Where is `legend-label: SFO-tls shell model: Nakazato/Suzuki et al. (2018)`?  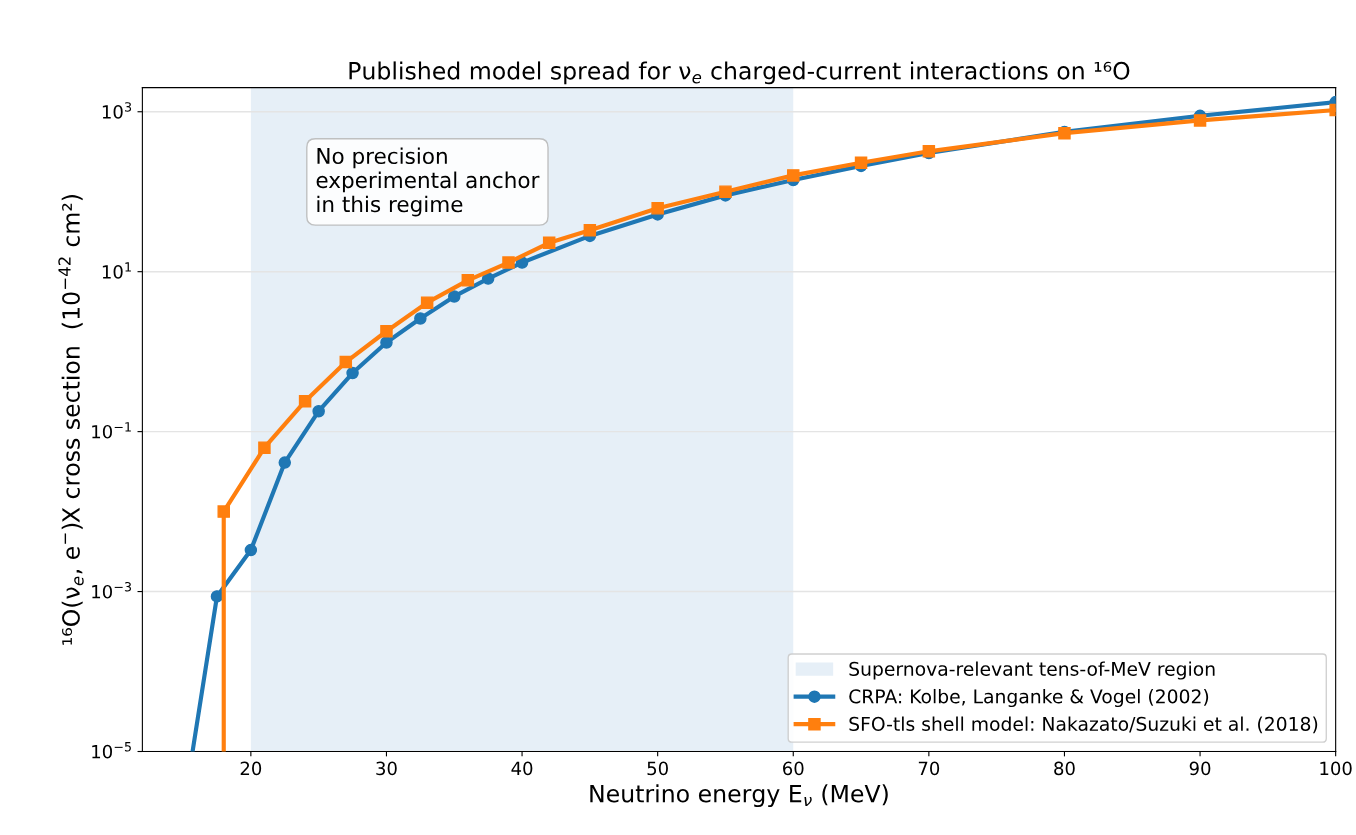 legend-label: SFO-tls shell model: Nakazato/Suzuki et al. (2018) is located at coordinates (1083, 725).